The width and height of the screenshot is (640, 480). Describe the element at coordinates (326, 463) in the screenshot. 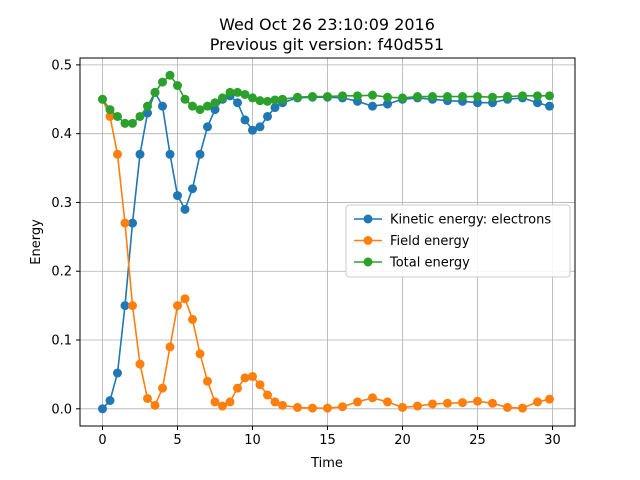

I see `x-axis-label: Time` at that location.